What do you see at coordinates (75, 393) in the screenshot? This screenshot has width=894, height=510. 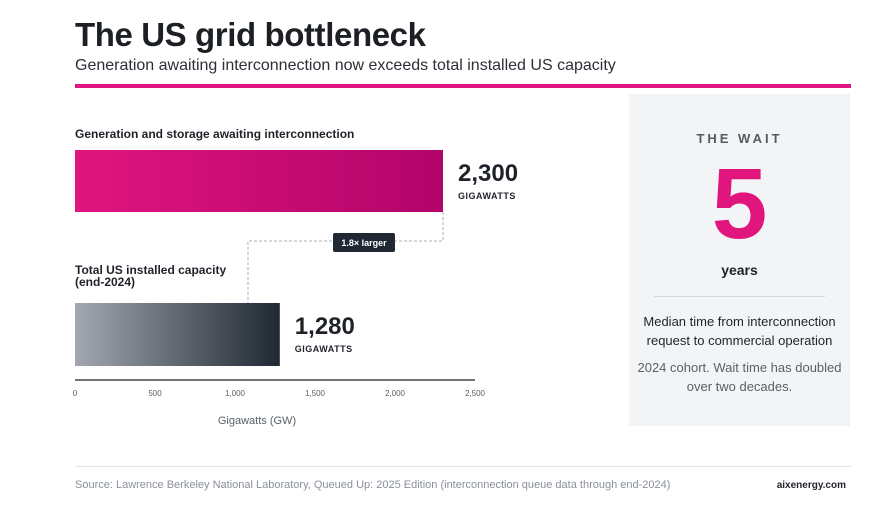 I see `x-tick-label: 0` at bounding box center [75, 393].